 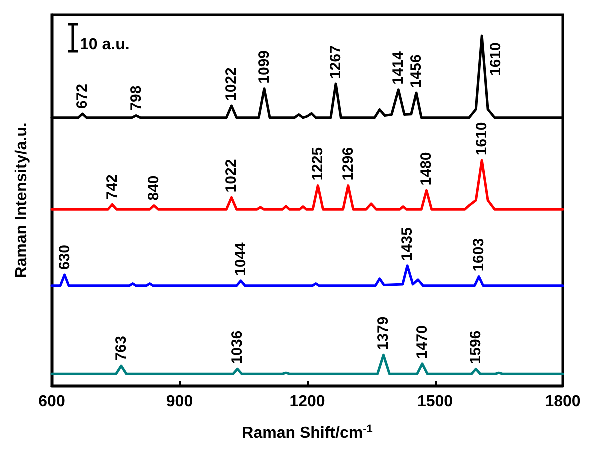 I want to click on annotation: 1603, so click(x=479, y=255).